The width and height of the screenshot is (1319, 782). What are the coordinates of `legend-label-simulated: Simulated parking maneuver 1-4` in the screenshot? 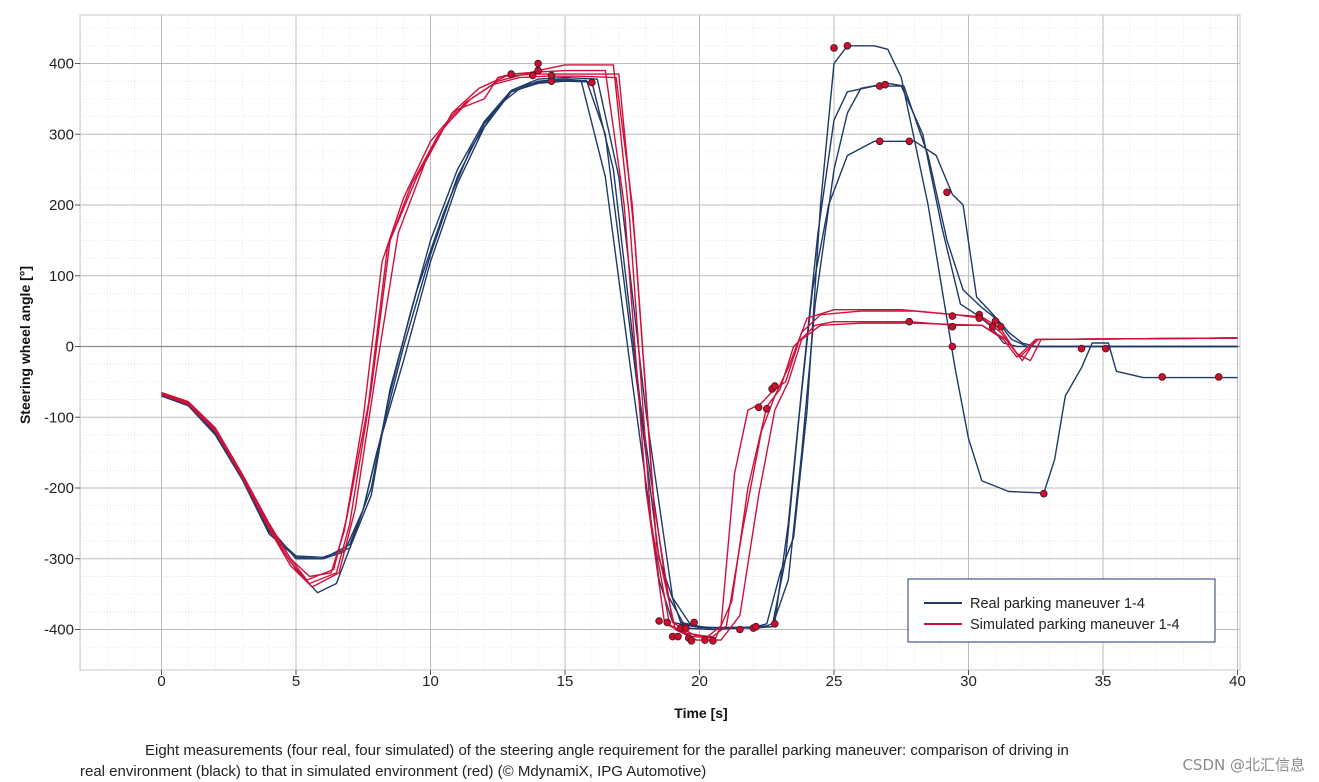 It's located at (1075, 625).